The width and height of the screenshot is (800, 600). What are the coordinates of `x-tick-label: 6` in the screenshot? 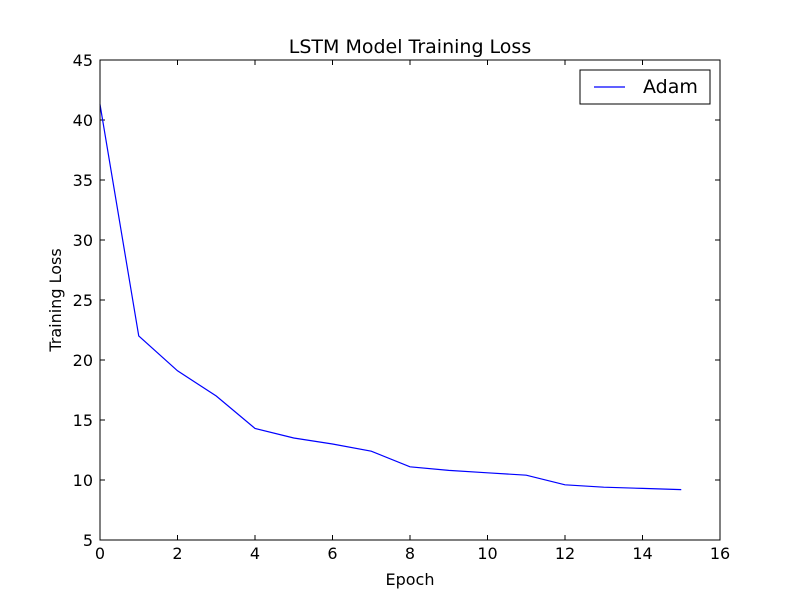 It's located at (332, 553).